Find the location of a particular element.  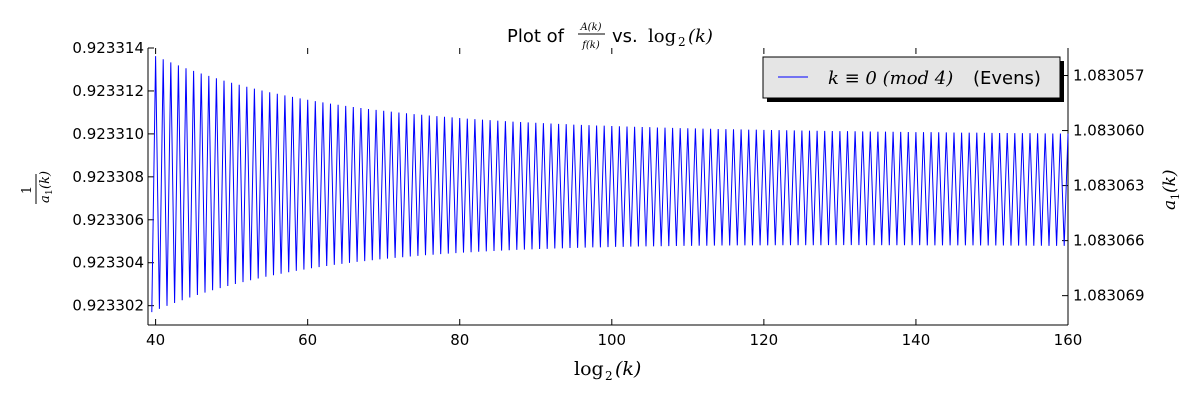

y-right-sub: 1 is located at coordinates (1175, 196).